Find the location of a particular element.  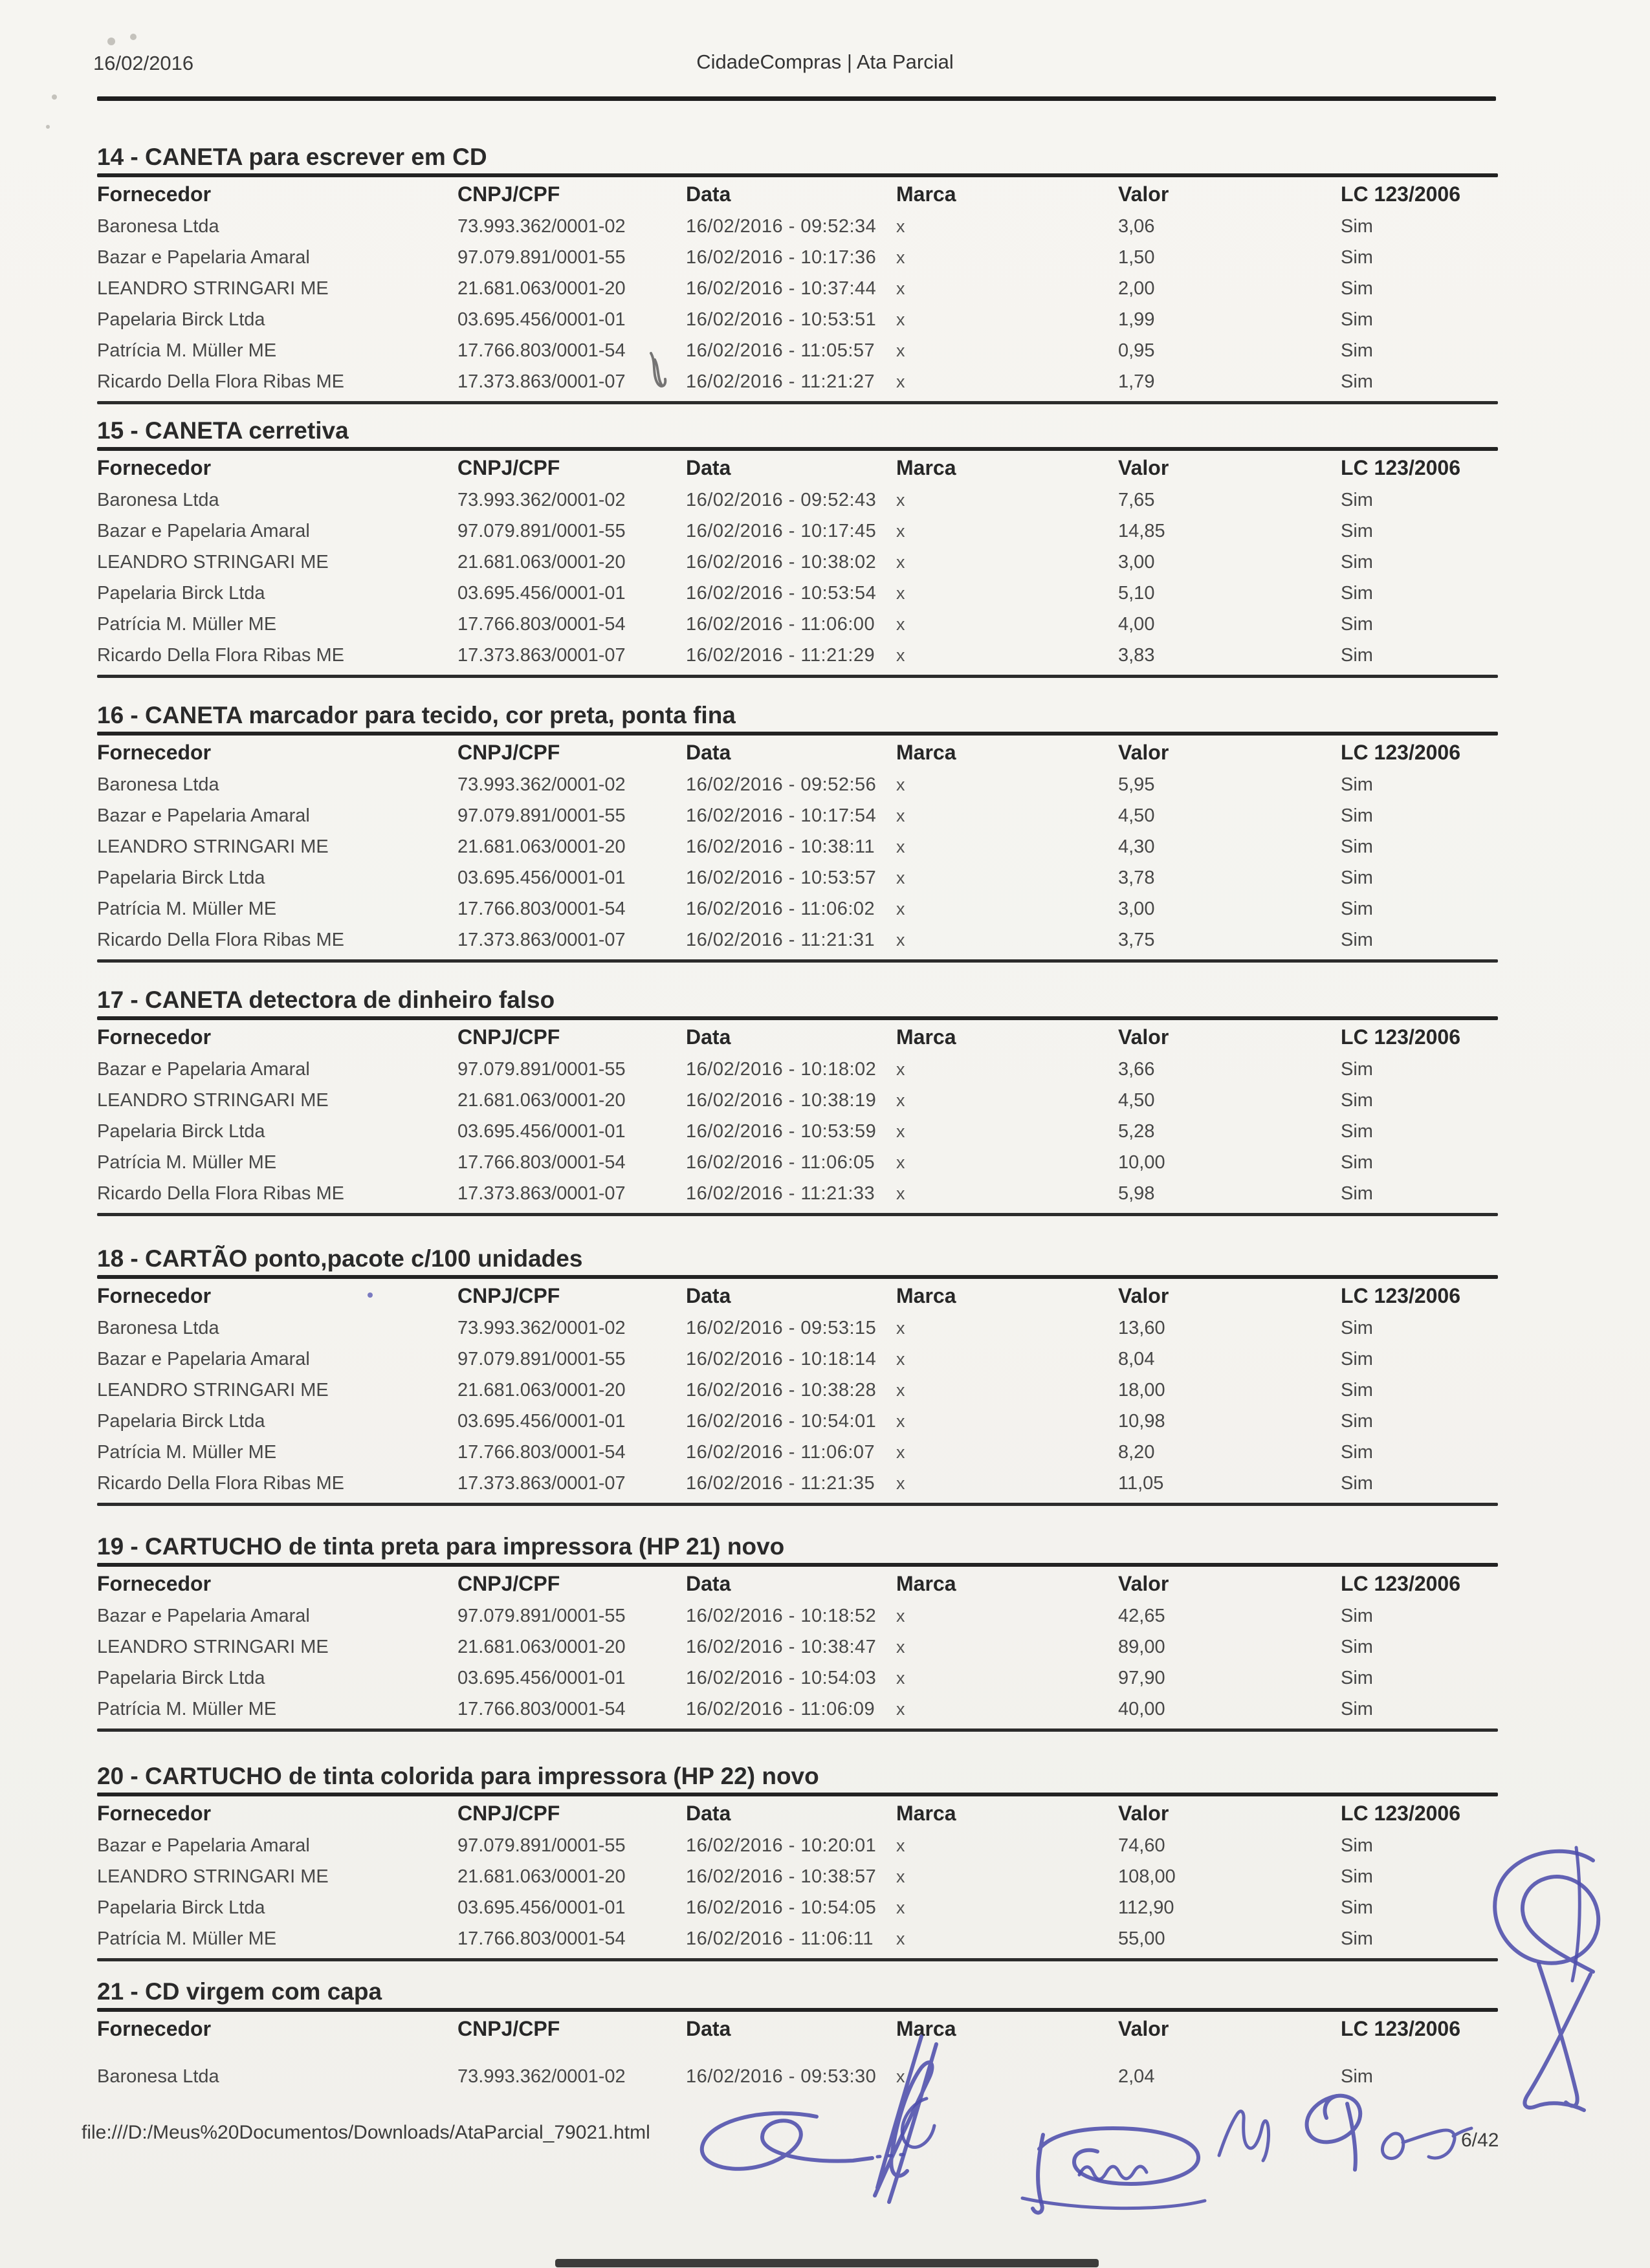

cell-valor: 40,00 is located at coordinates (1141, 1708).